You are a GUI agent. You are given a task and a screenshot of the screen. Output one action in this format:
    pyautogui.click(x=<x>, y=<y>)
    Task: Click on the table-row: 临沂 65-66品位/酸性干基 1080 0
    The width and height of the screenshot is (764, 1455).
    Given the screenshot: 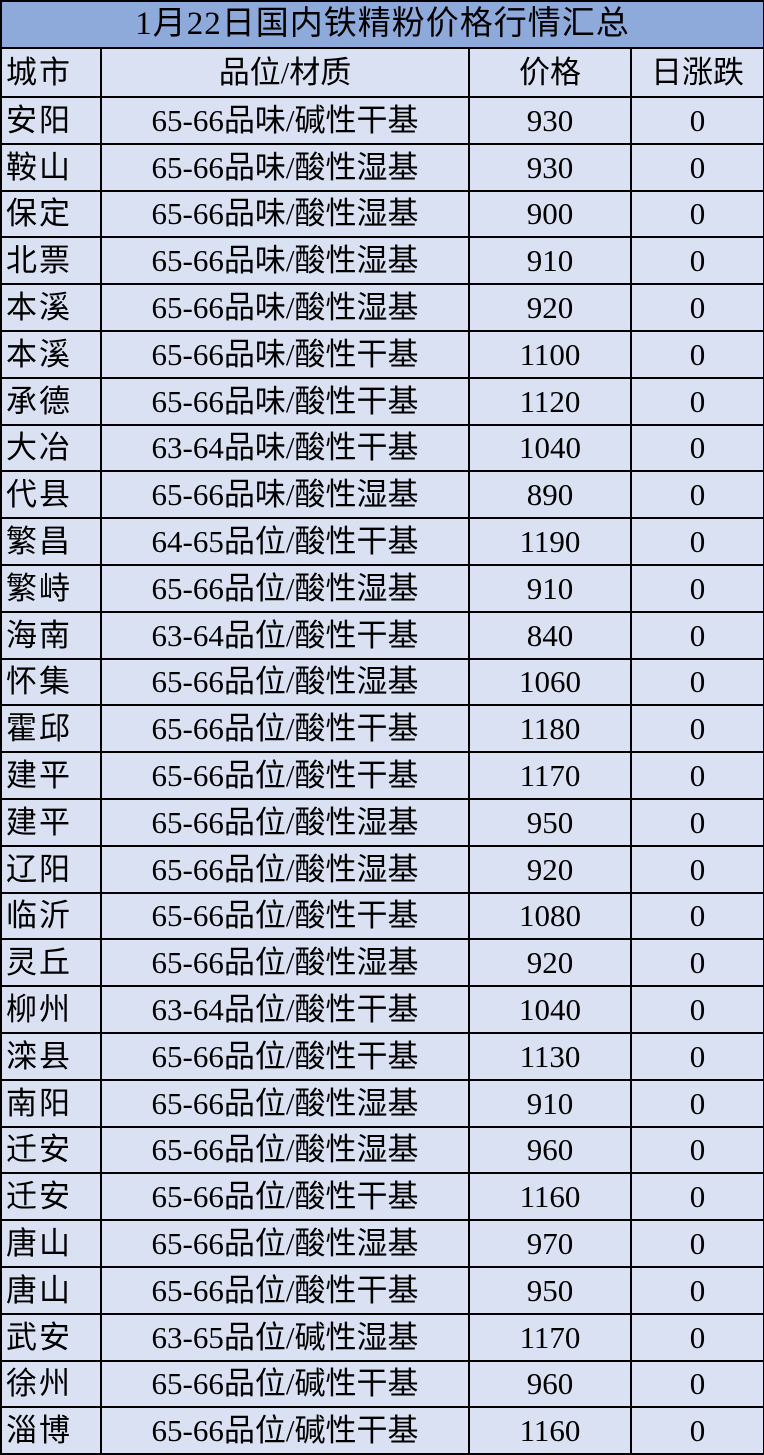 What is the action you would take?
    pyautogui.click(x=382, y=916)
    